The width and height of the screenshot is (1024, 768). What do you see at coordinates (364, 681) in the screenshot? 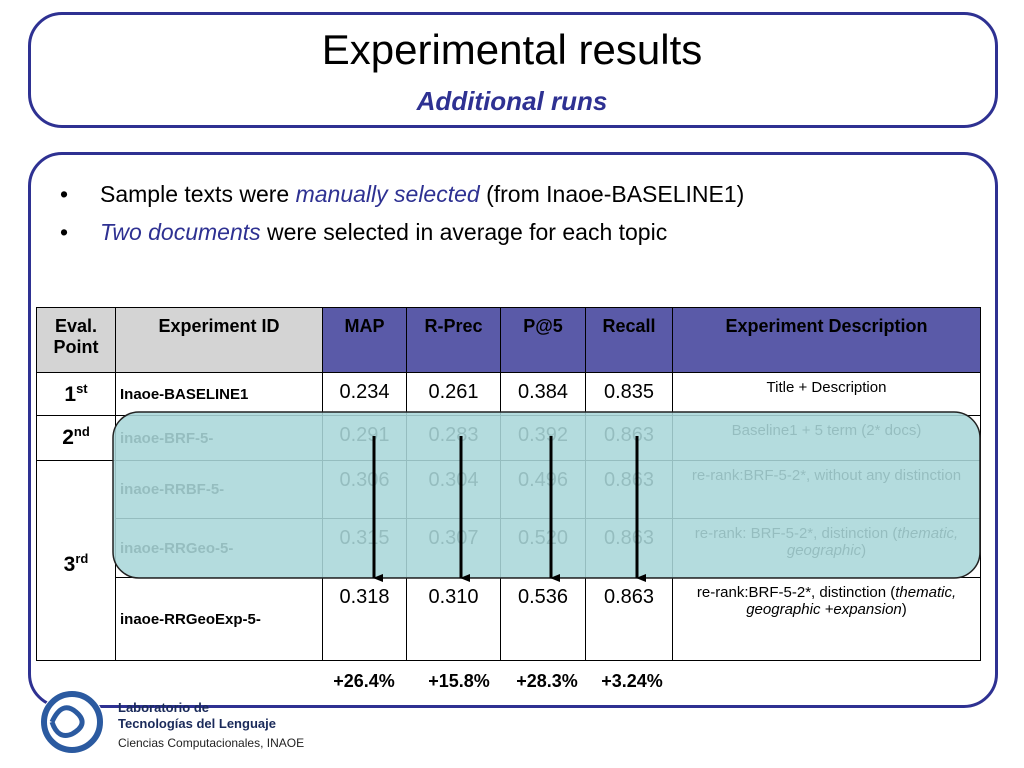
I see `improvement: +26.4%` at bounding box center [364, 681].